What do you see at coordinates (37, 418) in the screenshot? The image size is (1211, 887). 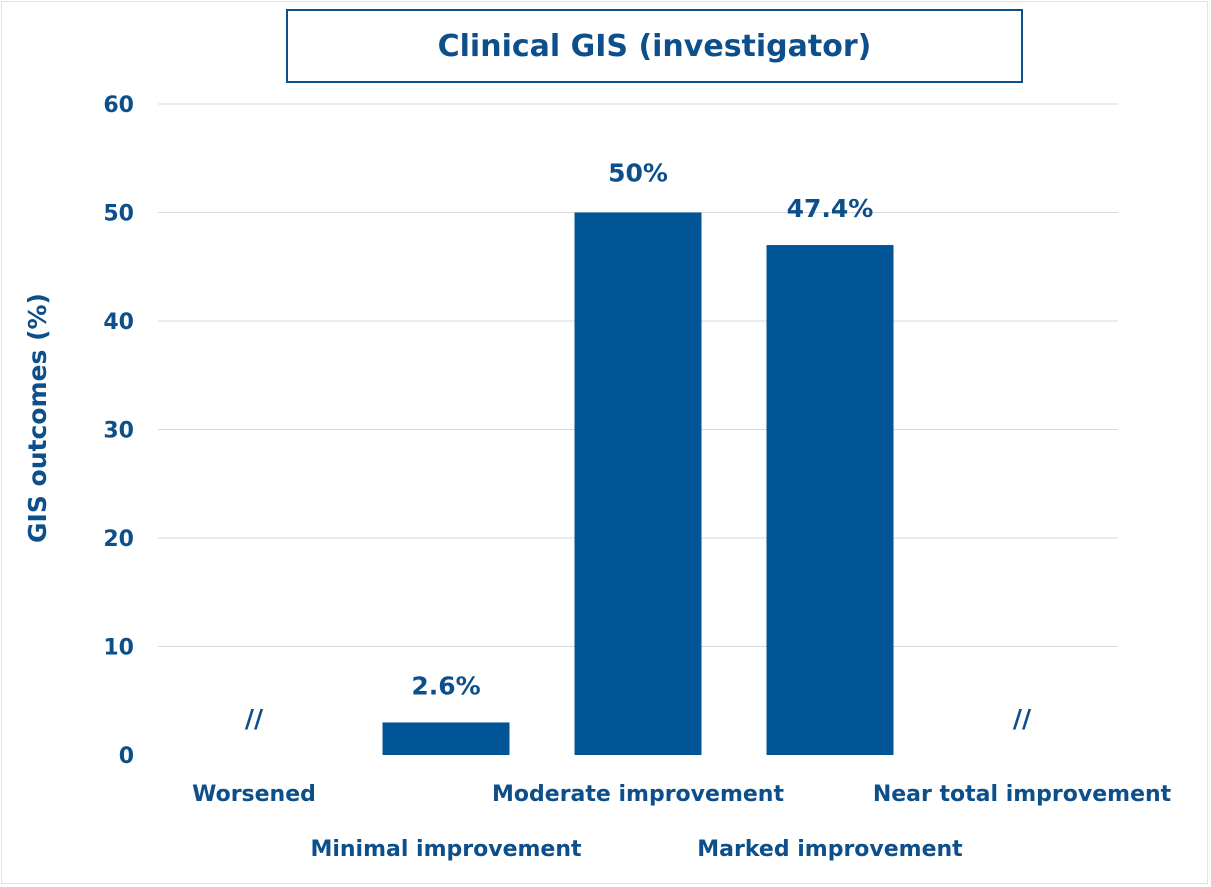 I see `y-axis-label: GIS outcomes (%)` at bounding box center [37, 418].